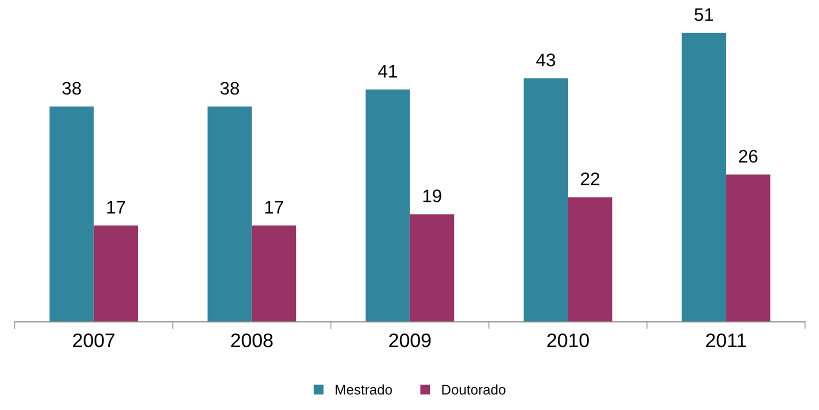 The height and width of the screenshot is (410, 819). I want to click on data-label: 43, so click(546, 60).